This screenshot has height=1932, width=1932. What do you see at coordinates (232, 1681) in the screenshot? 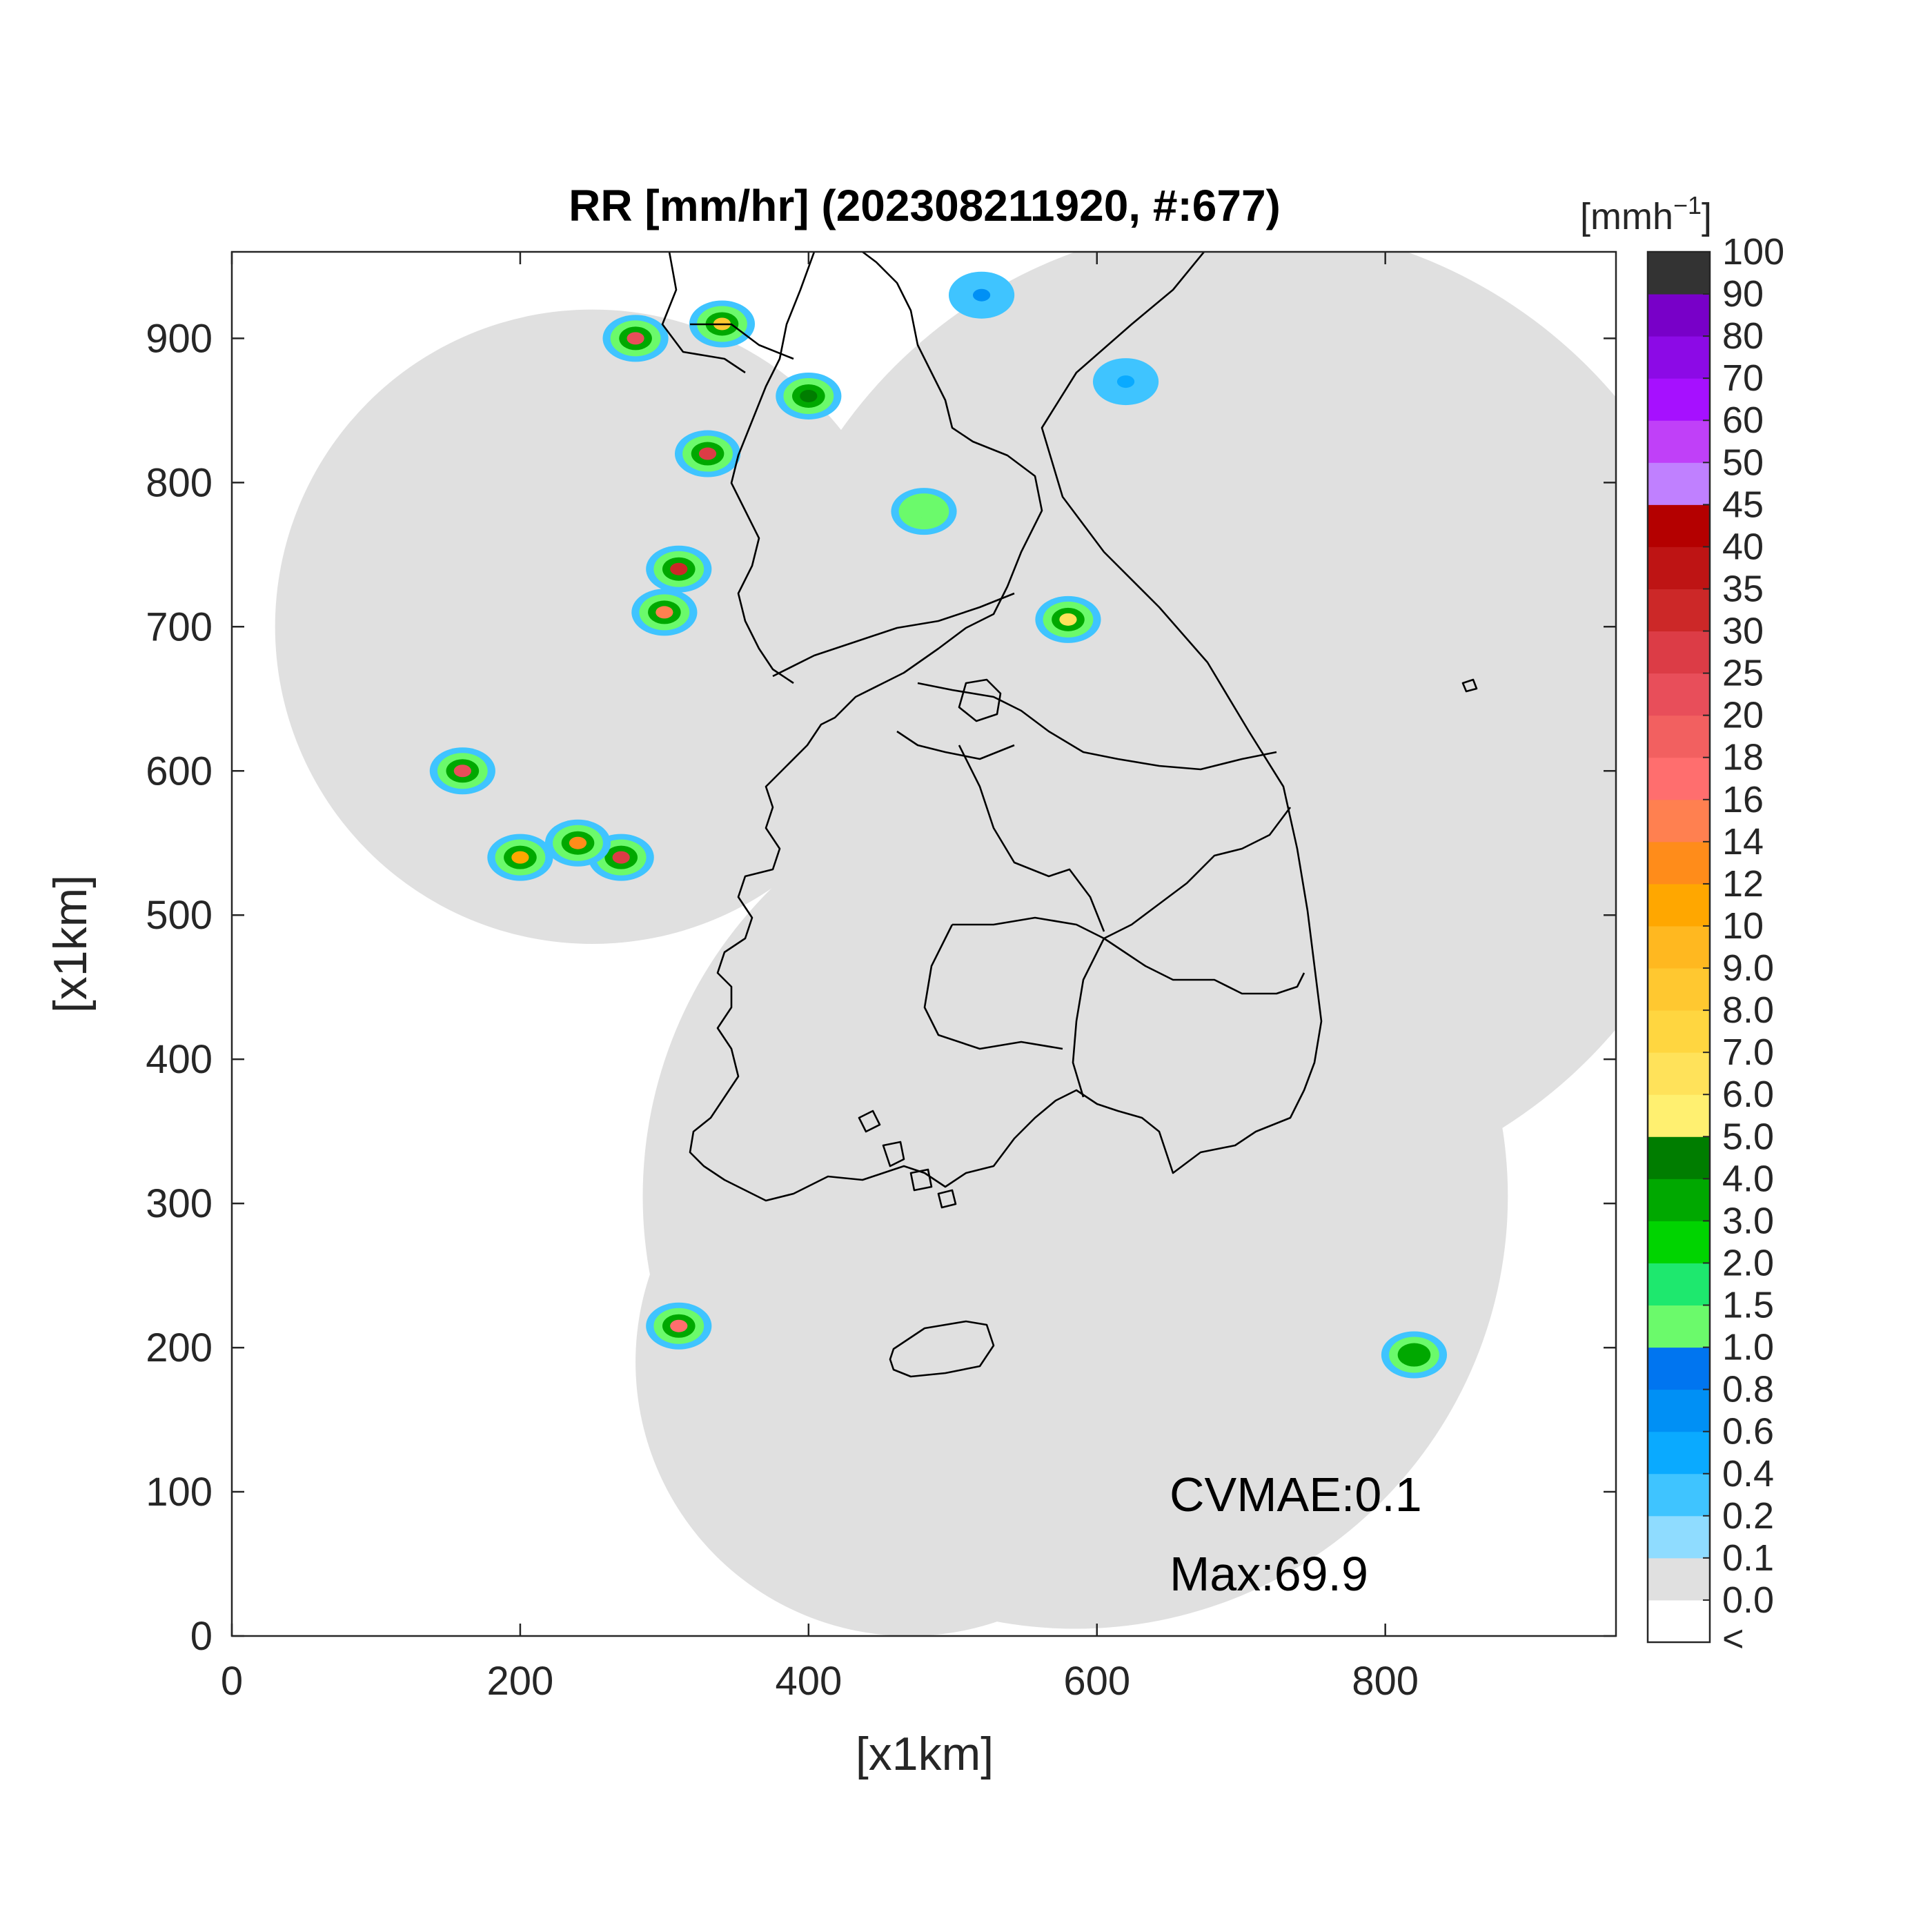
I see `x-tick-label: 0` at bounding box center [232, 1681].